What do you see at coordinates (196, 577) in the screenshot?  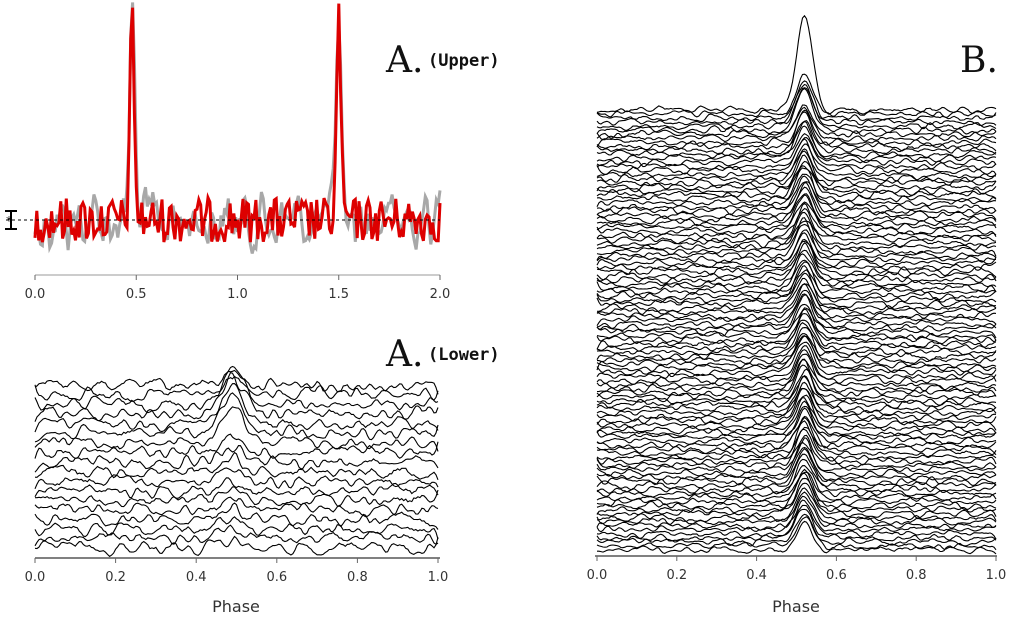 I see `lower-tick-label-2: 0.4` at bounding box center [196, 577].